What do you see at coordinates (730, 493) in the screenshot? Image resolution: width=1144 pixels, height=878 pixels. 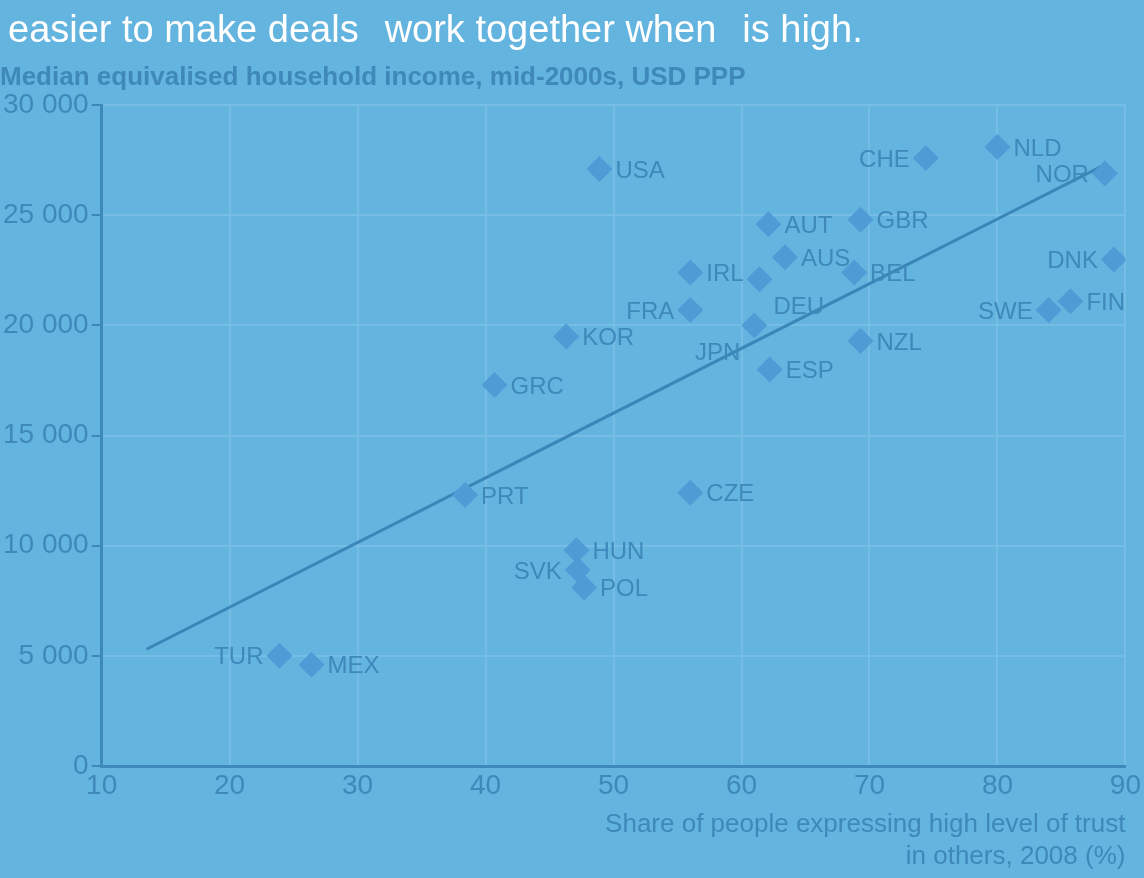 I see `data-label: CZE` at bounding box center [730, 493].